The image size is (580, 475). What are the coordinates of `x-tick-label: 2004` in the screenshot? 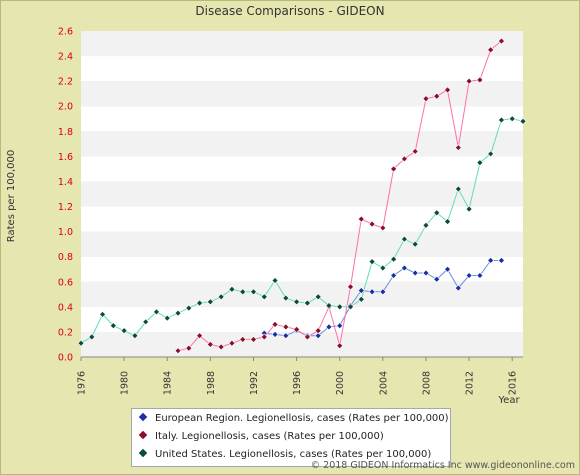 It's located at (383, 383).